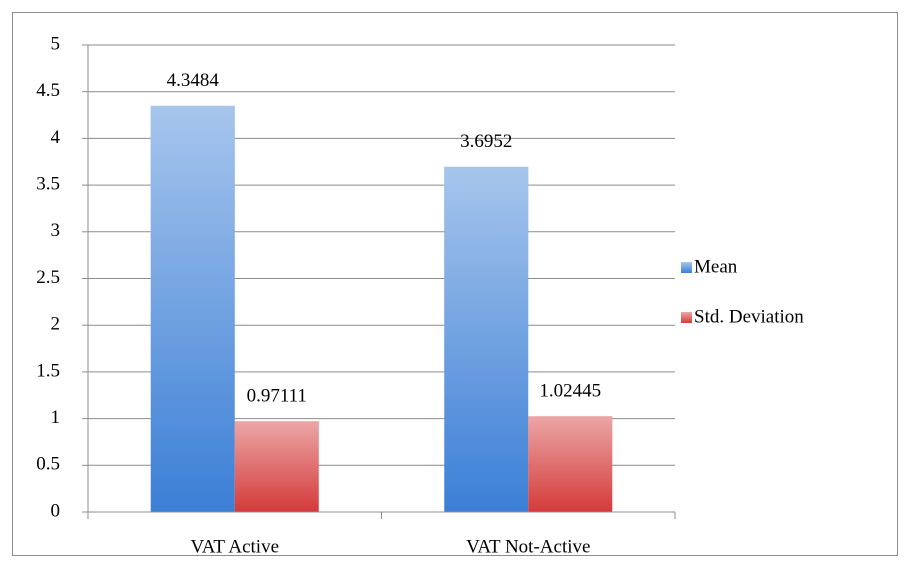  Describe the element at coordinates (56, 417) in the screenshot. I see `y-tick-label: 1` at that location.